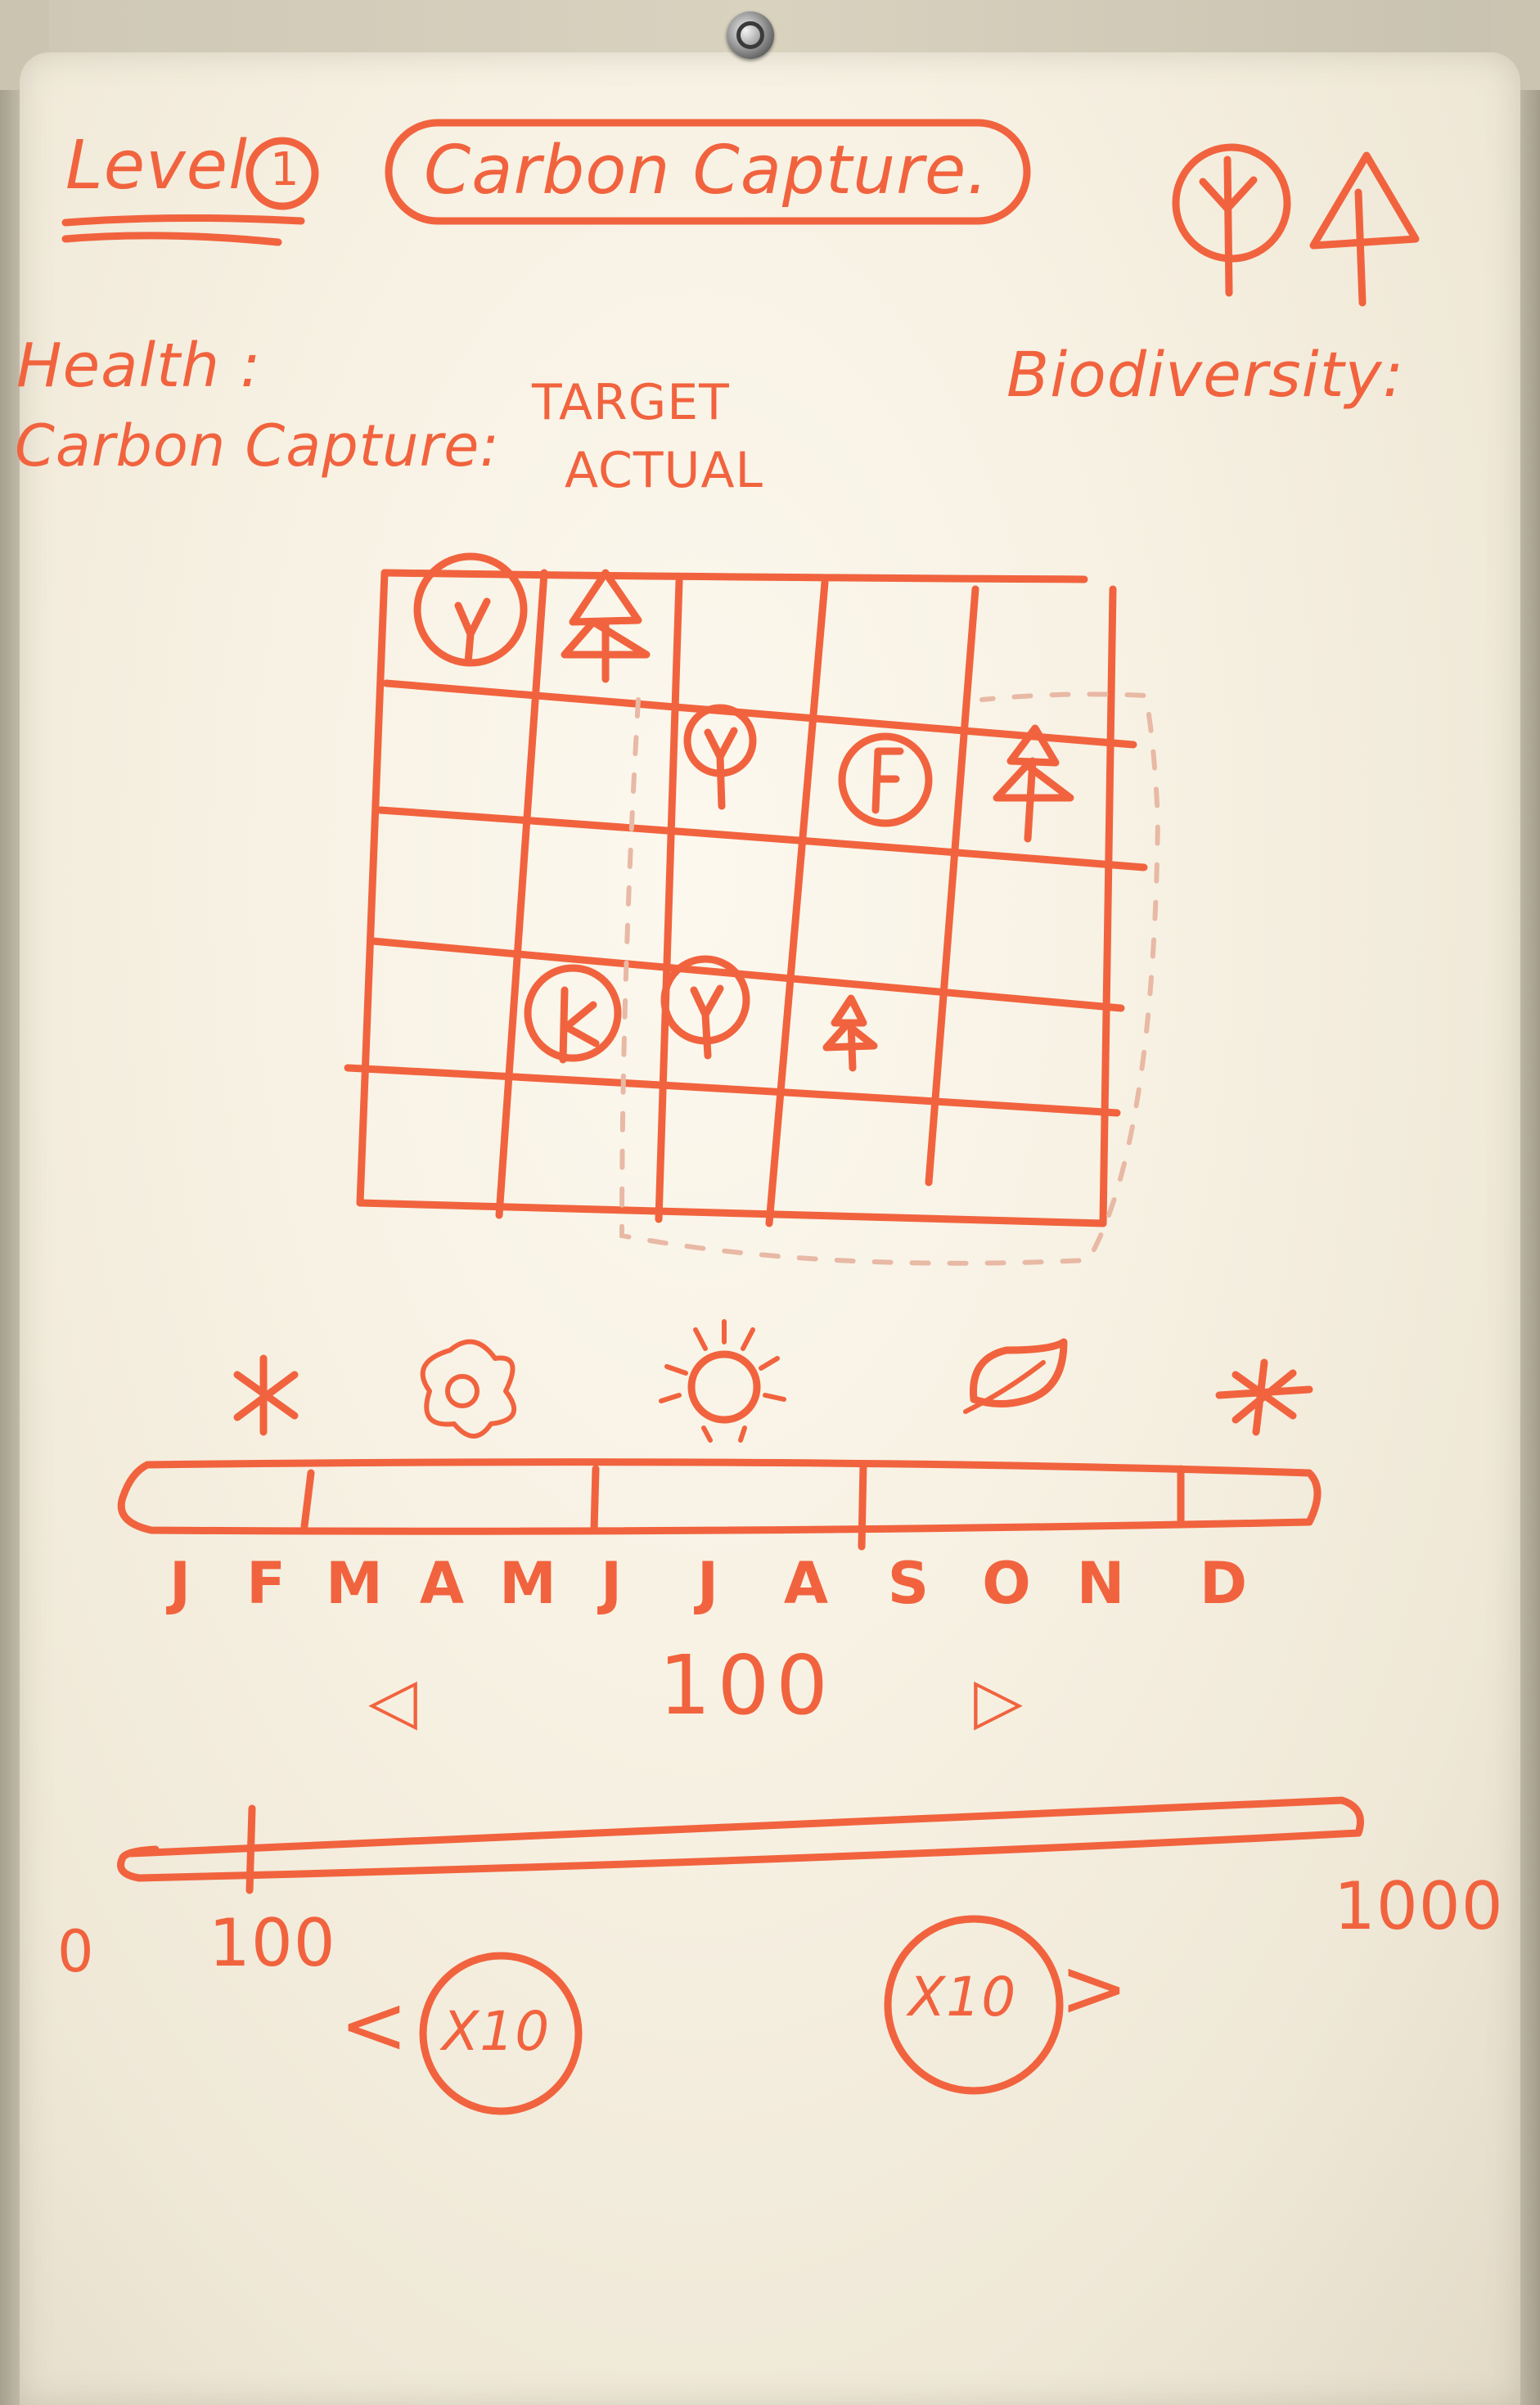 The width and height of the screenshot is (1540, 2405). I want to click on month-label-oct: O, so click(1006, 1583).